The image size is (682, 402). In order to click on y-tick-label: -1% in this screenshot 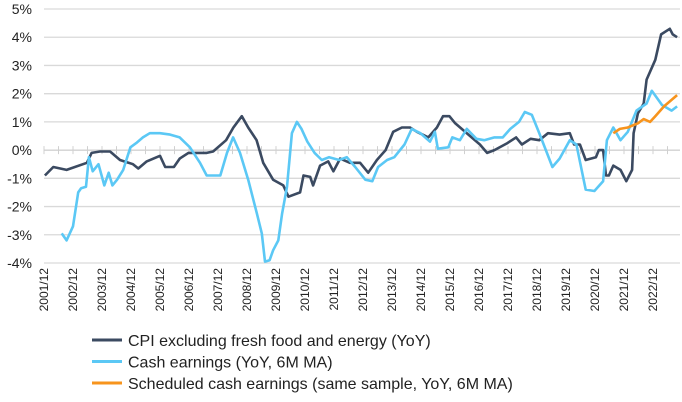, I will do `click(19, 178)`.